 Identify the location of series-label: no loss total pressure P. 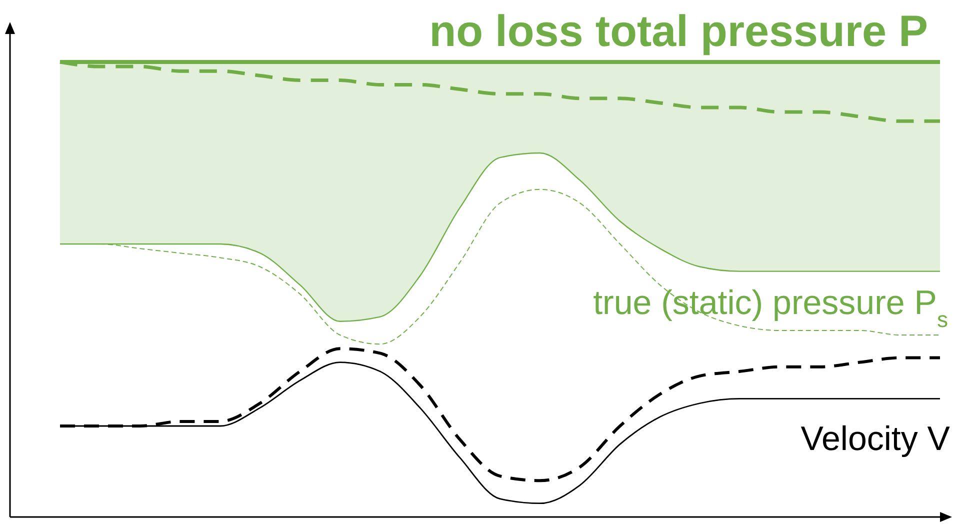
(678, 31).